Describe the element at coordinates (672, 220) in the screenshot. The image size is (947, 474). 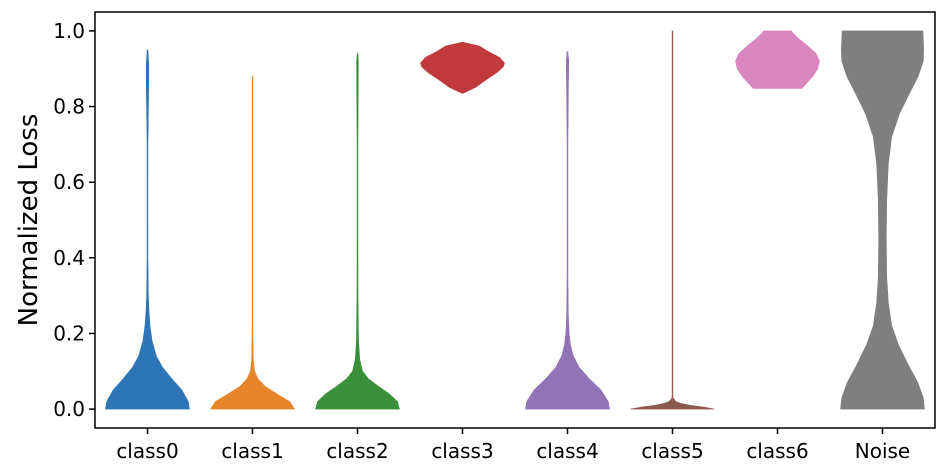
I see `violin-class5` at that location.